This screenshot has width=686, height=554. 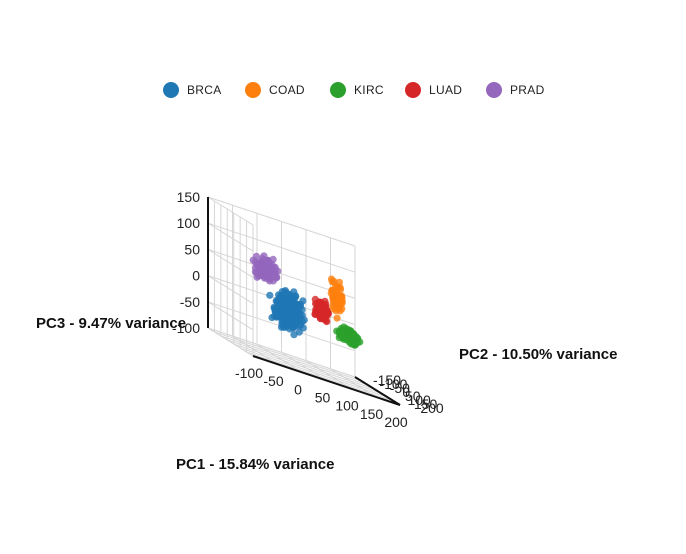 I want to click on y-tick-label: 150, so click(x=426, y=404).